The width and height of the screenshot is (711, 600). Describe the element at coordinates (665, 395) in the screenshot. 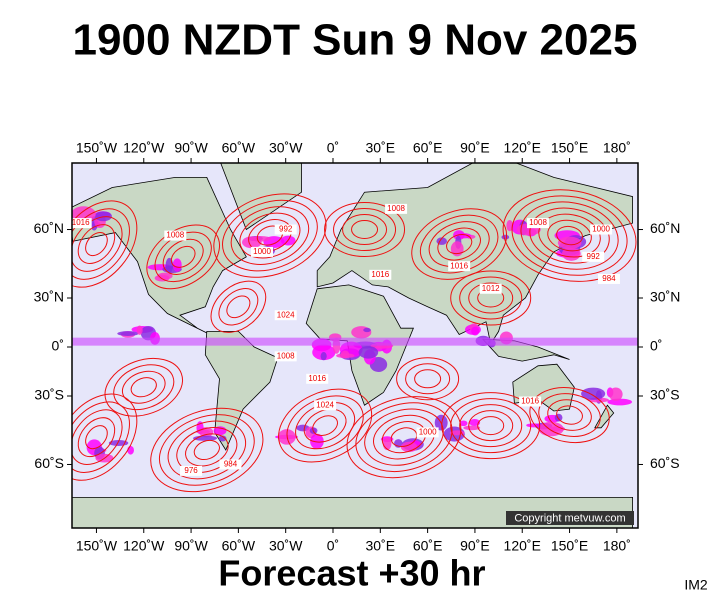

I see `lat-label-right: 30˚S` at that location.